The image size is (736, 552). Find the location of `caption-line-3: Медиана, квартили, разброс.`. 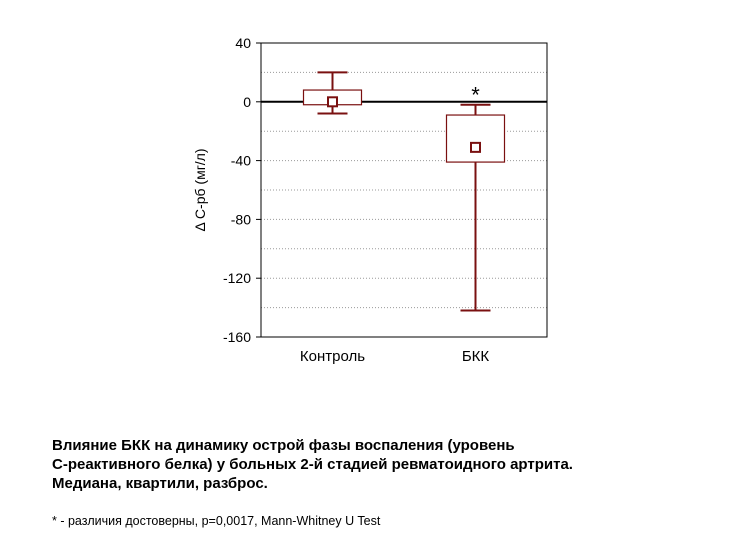

caption-line-3: Медиана, квартили, разброс. is located at coordinates (160, 483).